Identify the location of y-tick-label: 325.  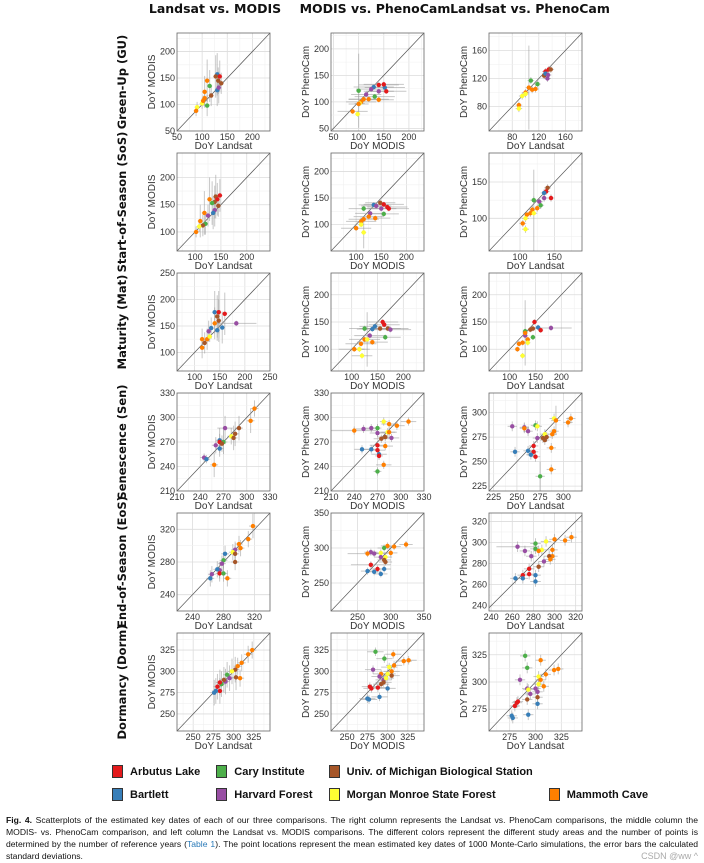
(321, 650).